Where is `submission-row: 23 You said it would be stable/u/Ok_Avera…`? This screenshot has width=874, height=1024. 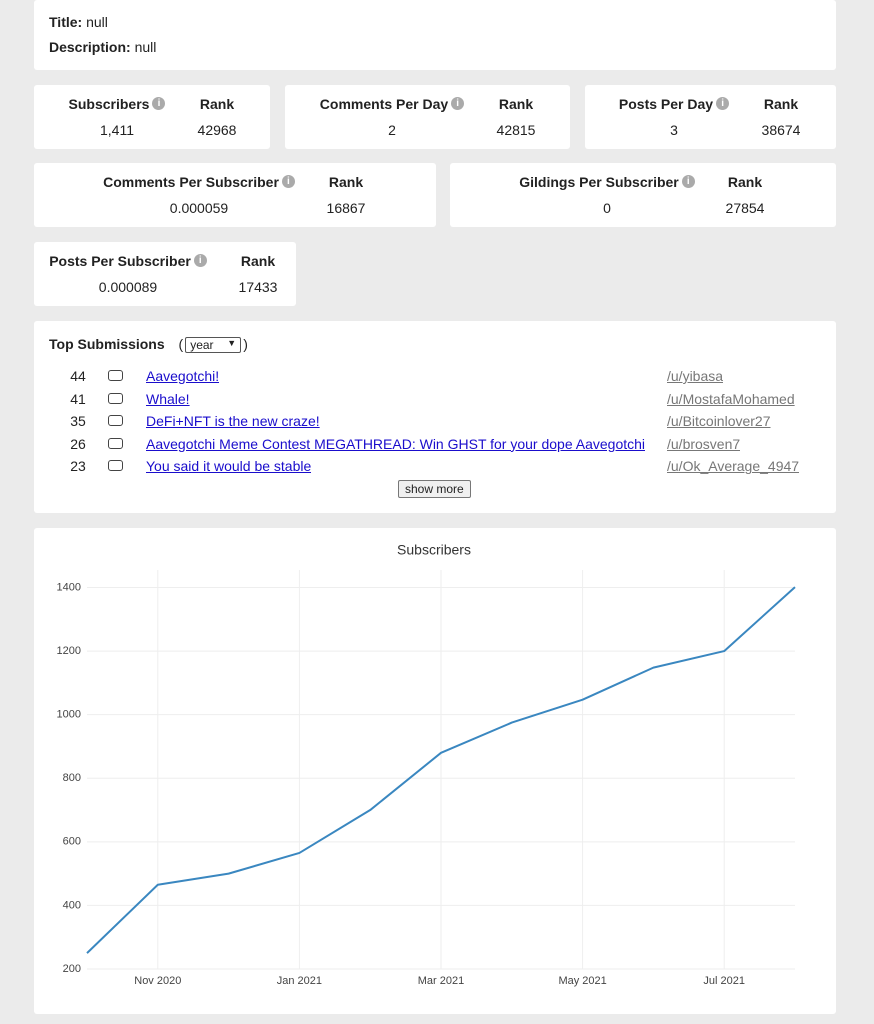 submission-row: 23 You said it would be stable/u/Ok_Avera… is located at coordinates (435, 466).